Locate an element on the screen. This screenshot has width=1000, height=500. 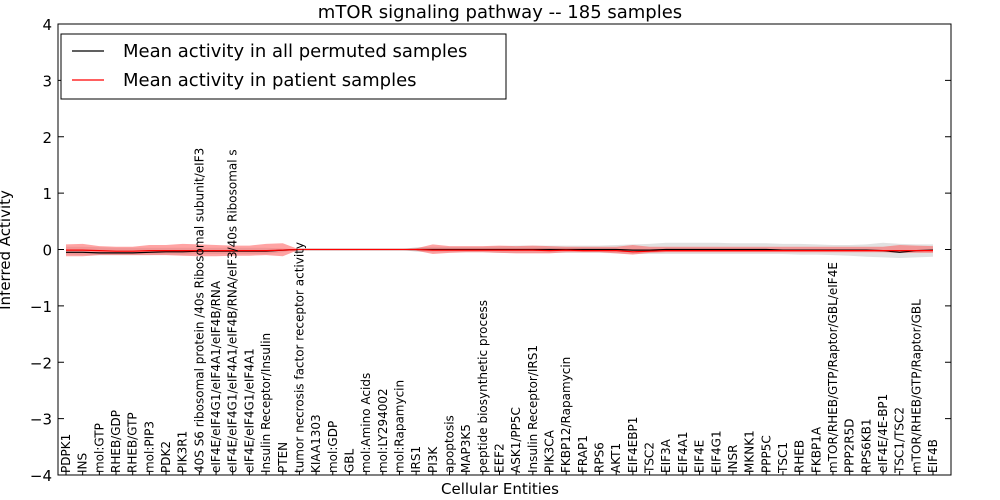
legend-label-permuted: Mean activity in all permuted samples is located at coordinates (295, 51).